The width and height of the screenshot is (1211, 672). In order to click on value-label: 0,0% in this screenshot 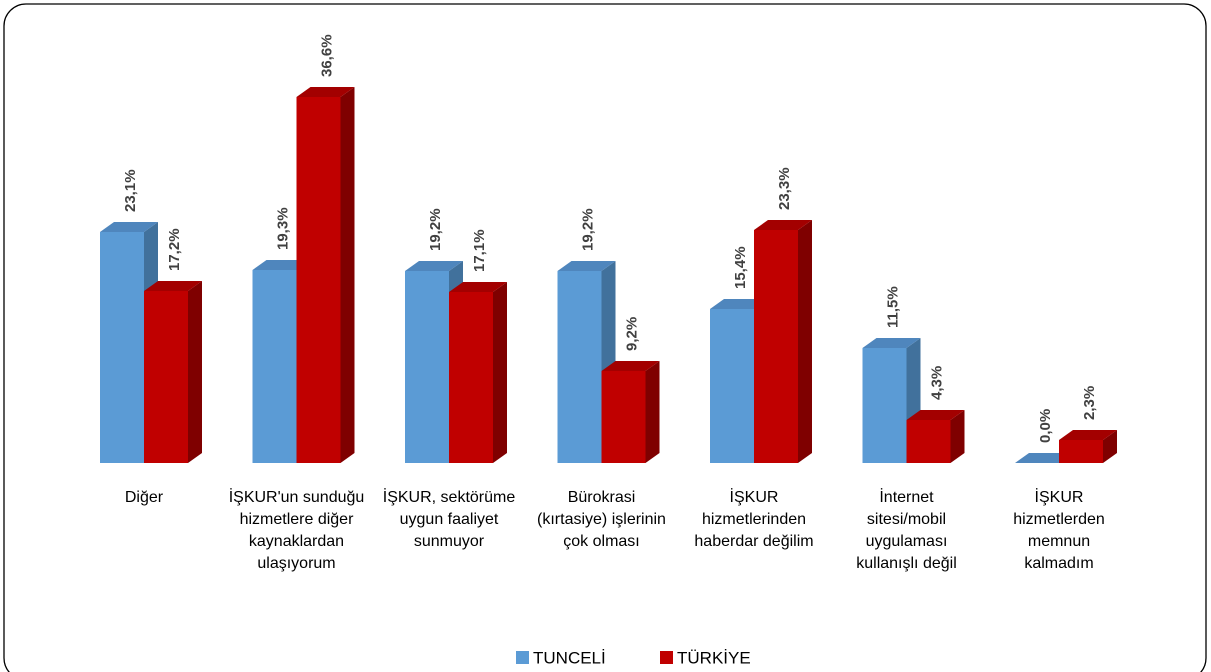, I will do `click(1045, 426)`.